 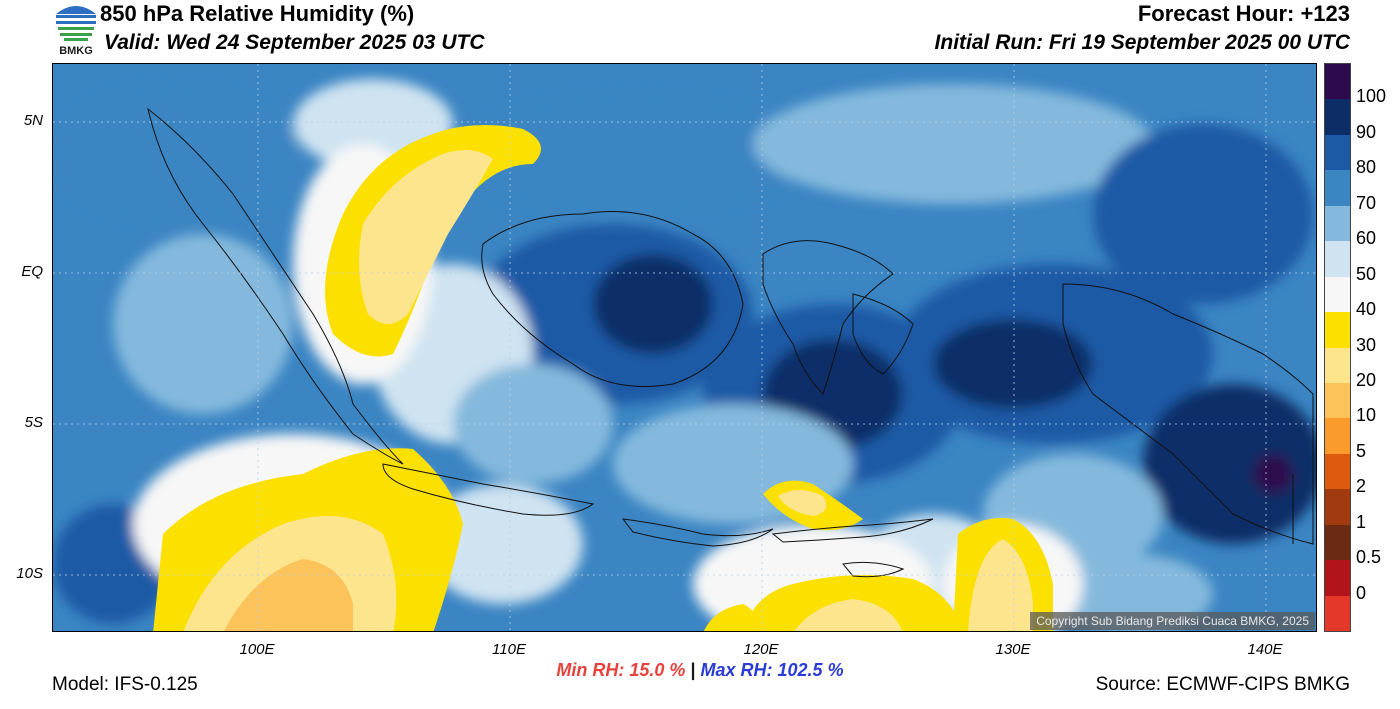 I want to click on valid-time: Valid: Wed 24 September 2025 03 UTC, so click(x=294, y=42).